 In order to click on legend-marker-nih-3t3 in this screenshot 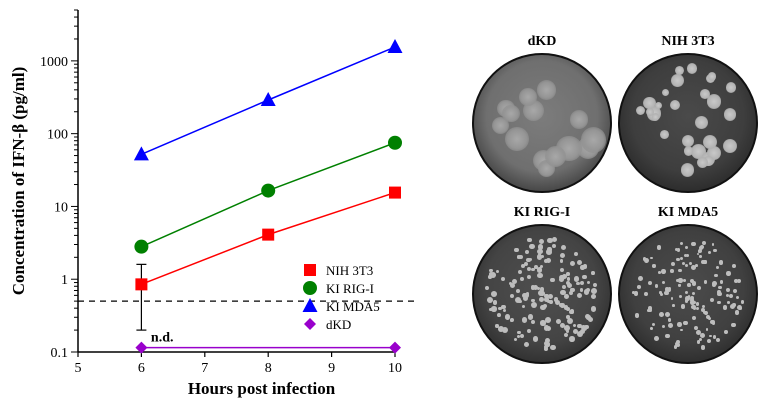, I will do `click(310, 270)`.